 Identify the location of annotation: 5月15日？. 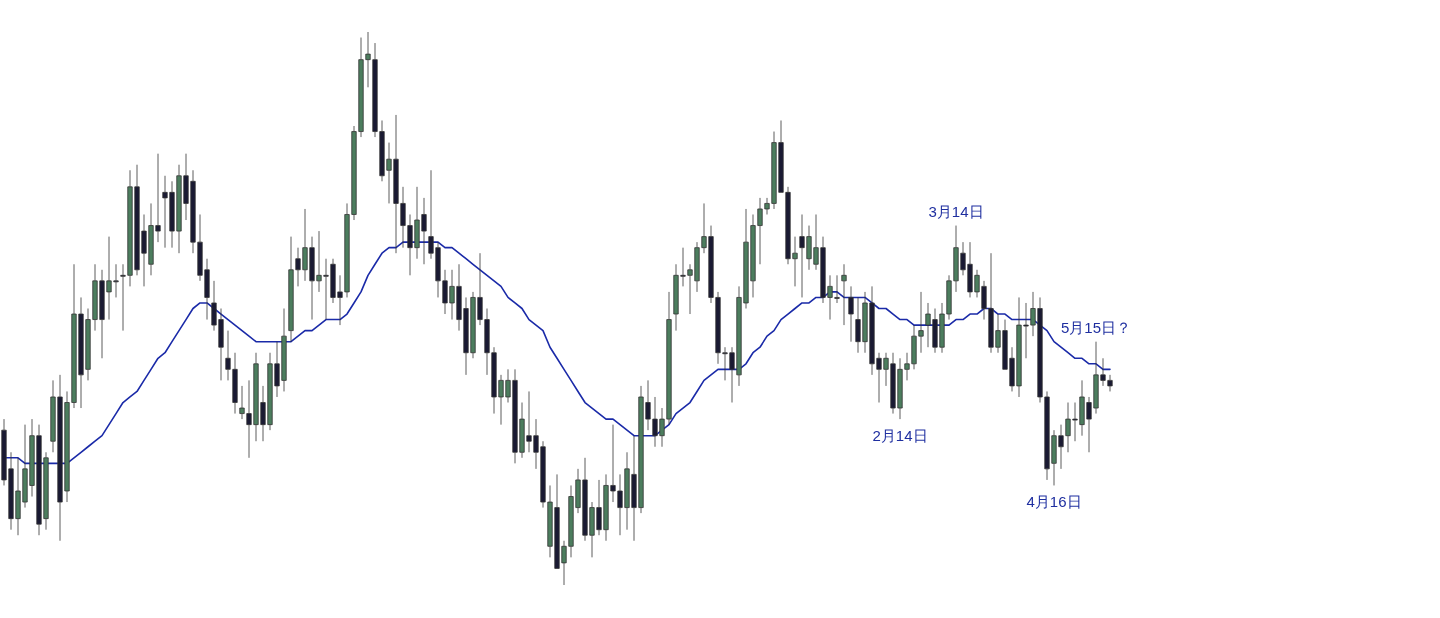
(1096, 327).